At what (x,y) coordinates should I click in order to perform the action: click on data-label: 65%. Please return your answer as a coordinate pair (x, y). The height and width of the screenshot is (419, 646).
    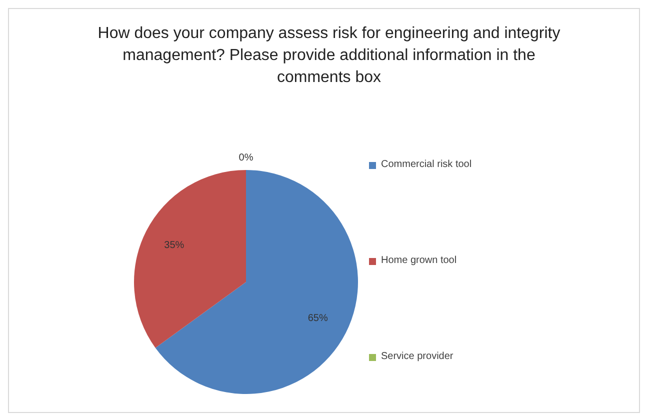
    Looking at the image, I should click on (318, 318).